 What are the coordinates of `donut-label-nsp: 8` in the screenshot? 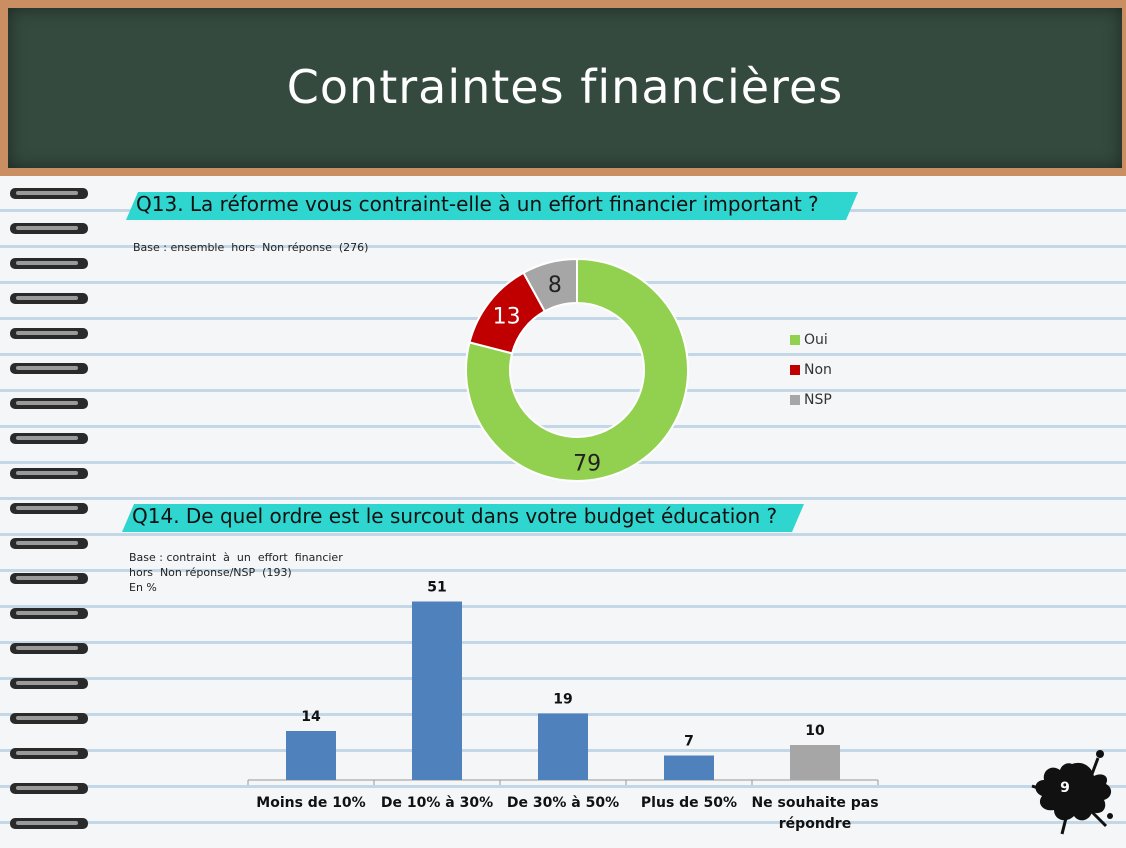 It's located at (555, 285).